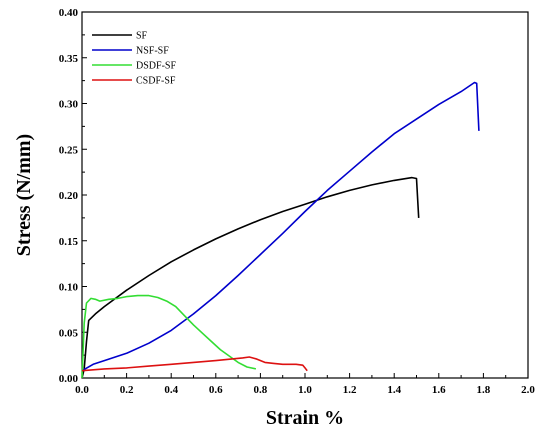 The width and height of the screenshot is (550, 434). What do you see at coordinates (305, 390) in the screenshot?
I see `x-tick-label: 1.0` at bounding box center [305, 390].